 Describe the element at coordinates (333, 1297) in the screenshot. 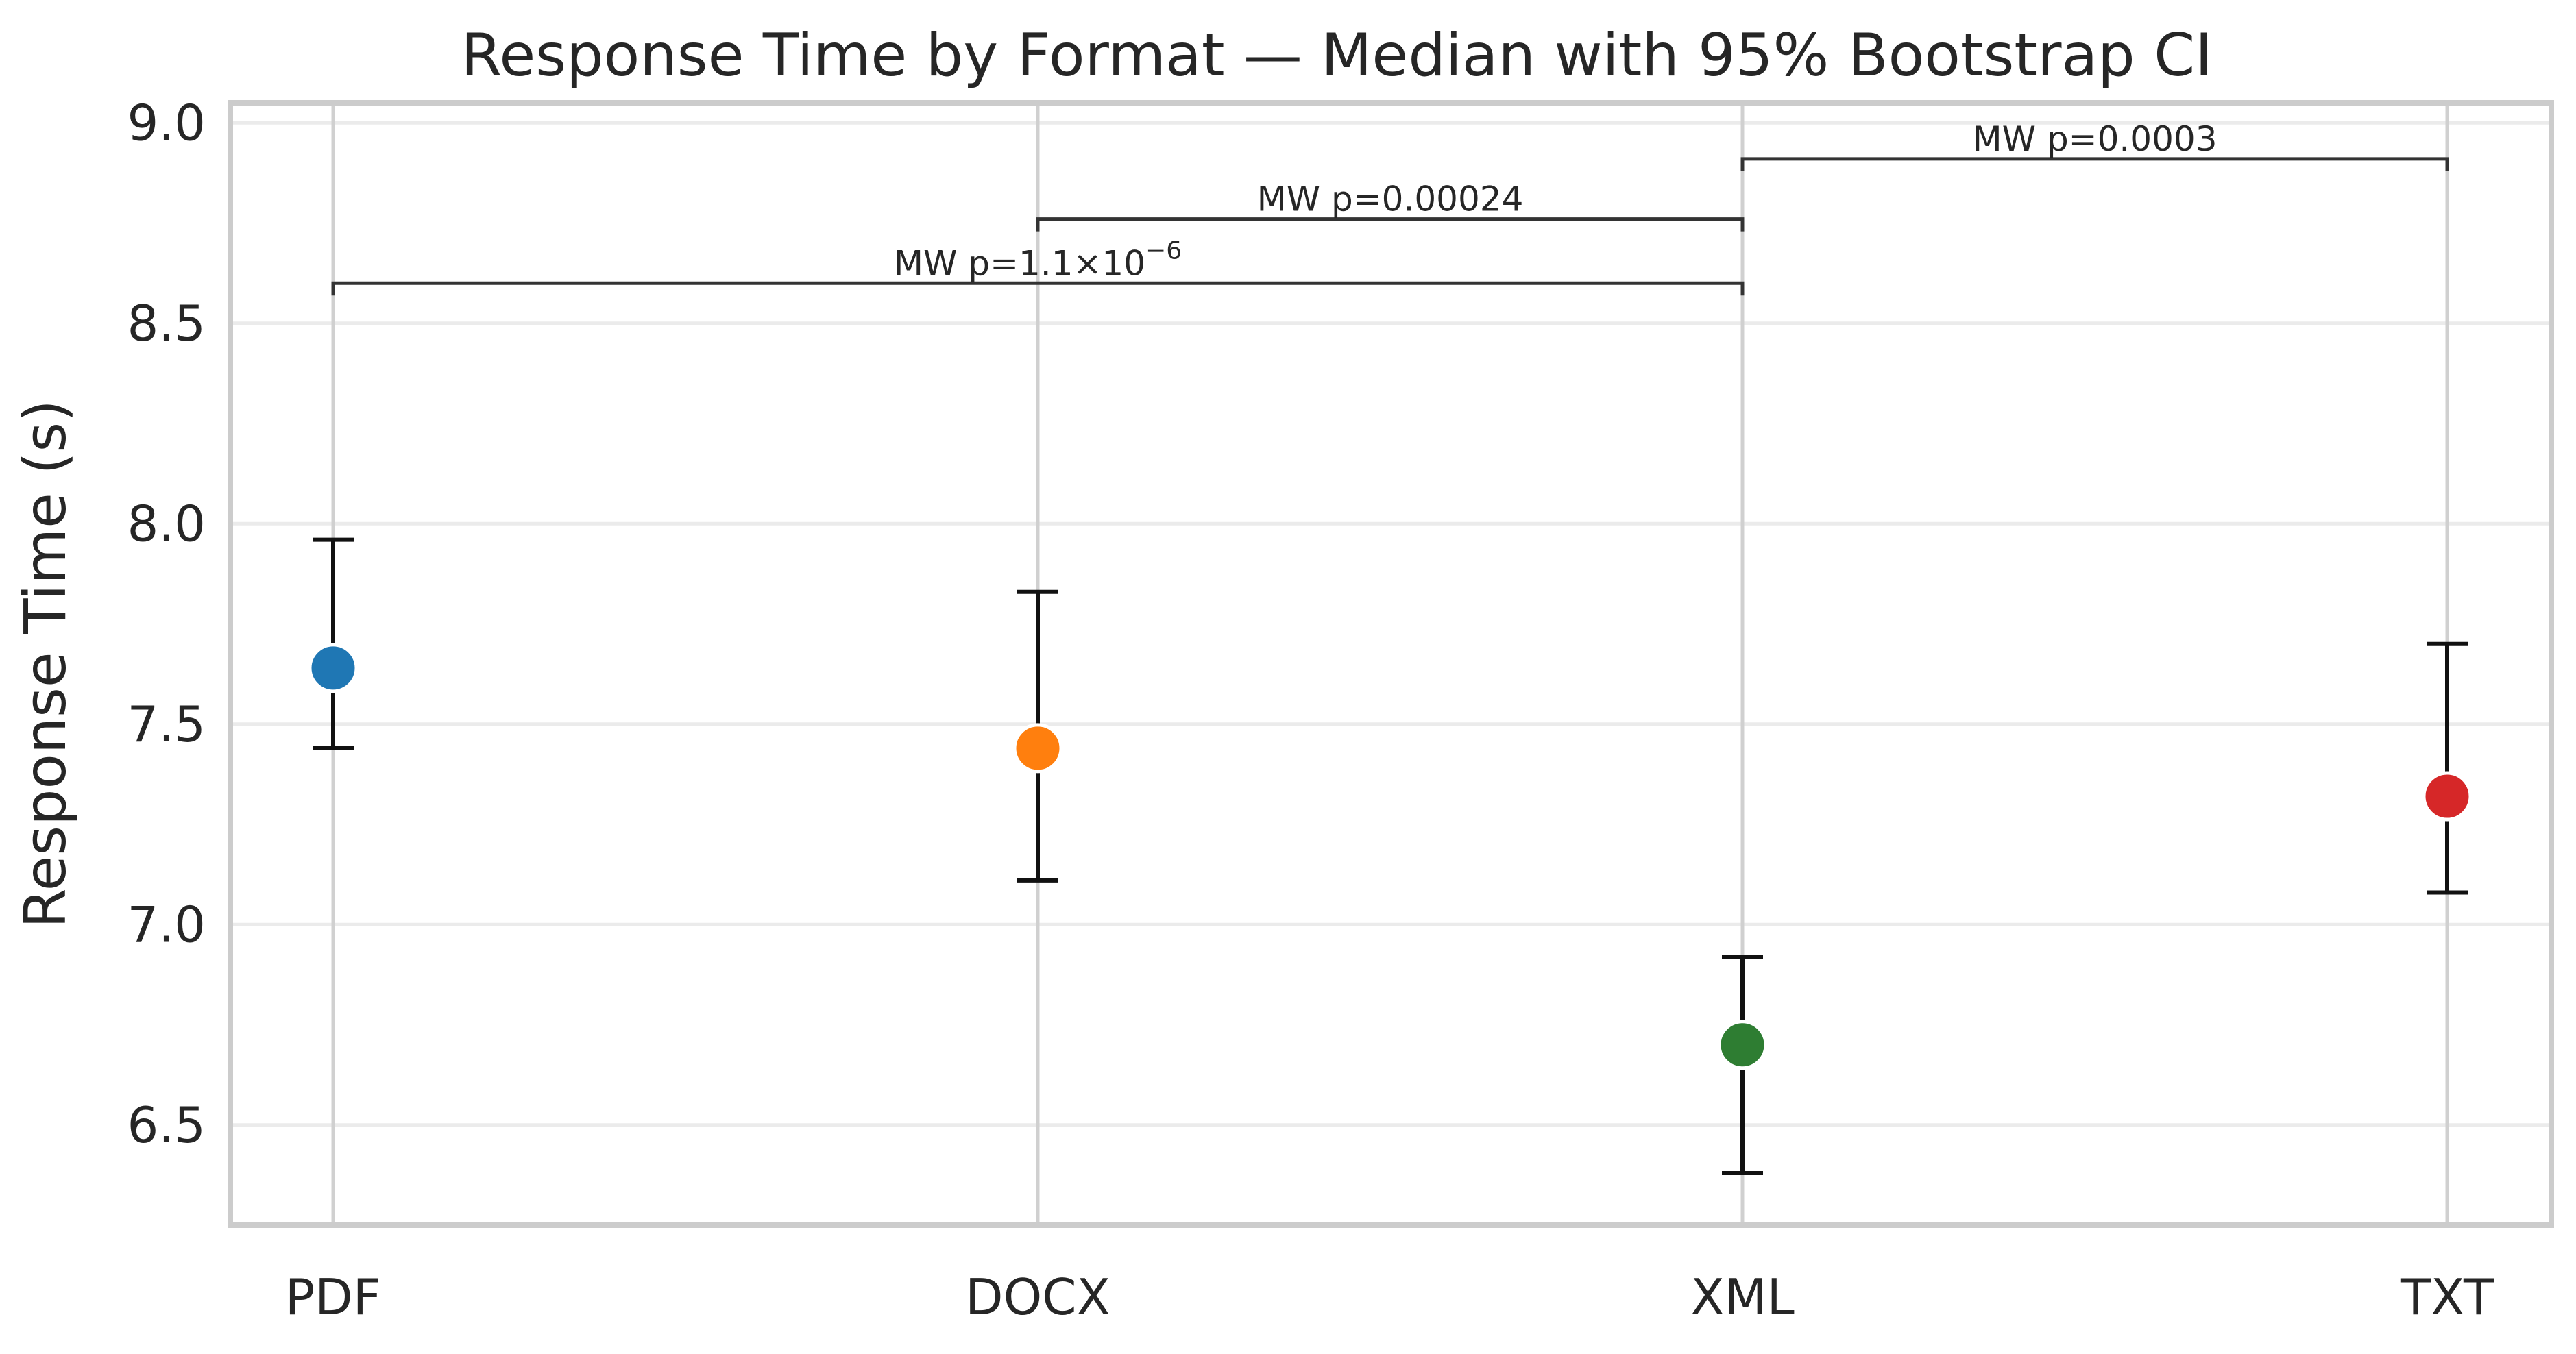

I see `x-tick-label: PDF` at that location.